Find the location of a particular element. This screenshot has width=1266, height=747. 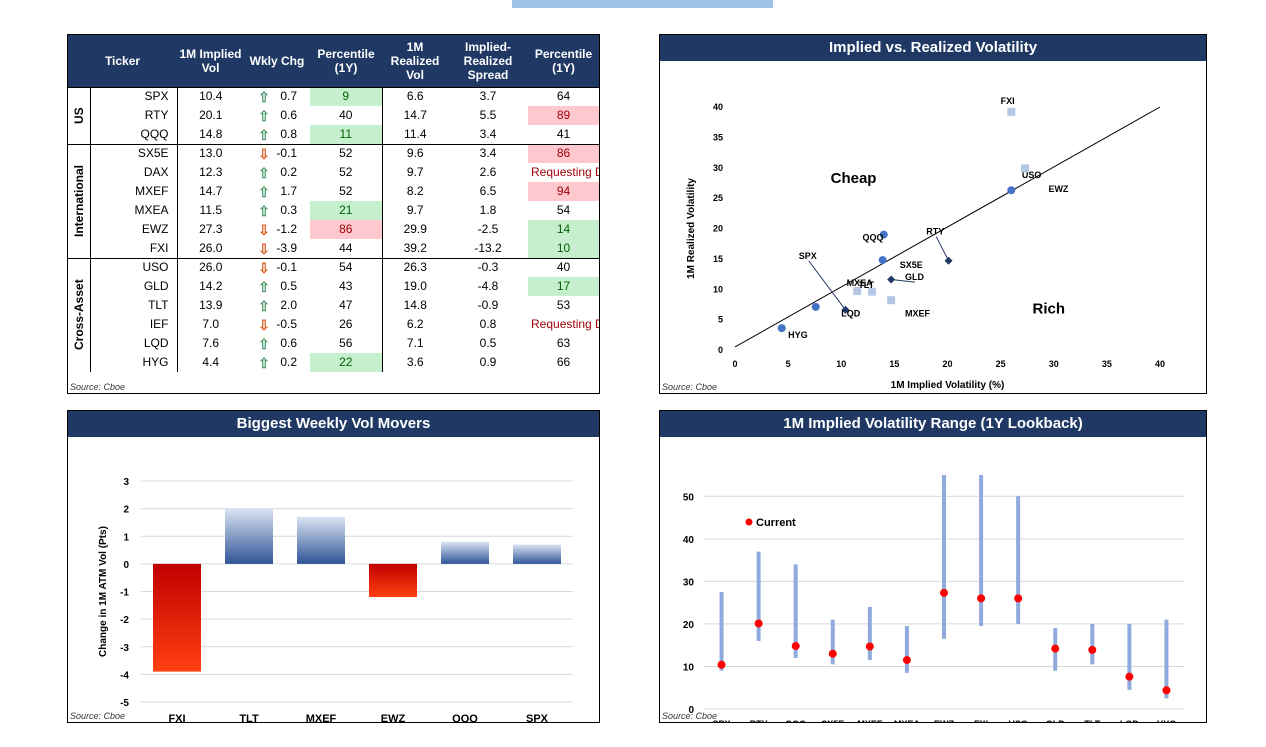

y-tick-label: -1 is located at coordinates (124, 593).